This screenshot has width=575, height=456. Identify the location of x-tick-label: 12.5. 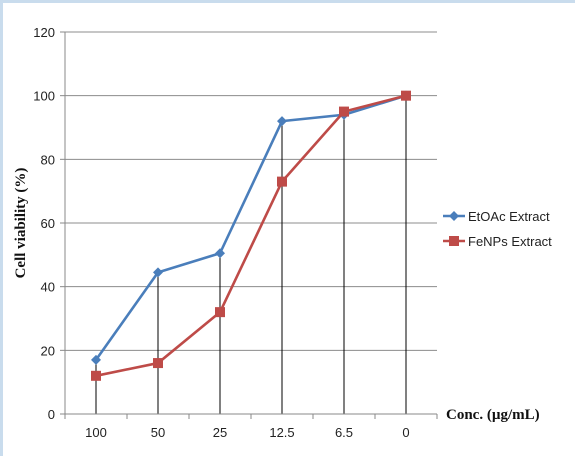
(281, 432).